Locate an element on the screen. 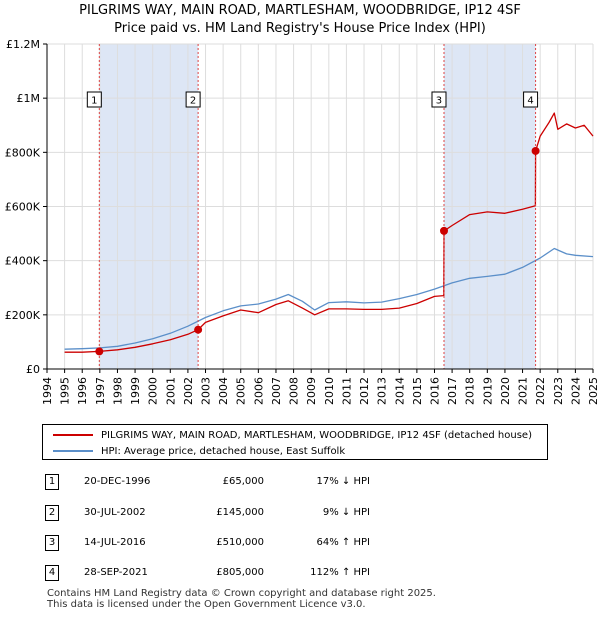 This screenshot has width=600, height=620. sale-row: 3 14-JUL-2016 £510,000 64% ↑ HPI is located at coordinates (302, 544).